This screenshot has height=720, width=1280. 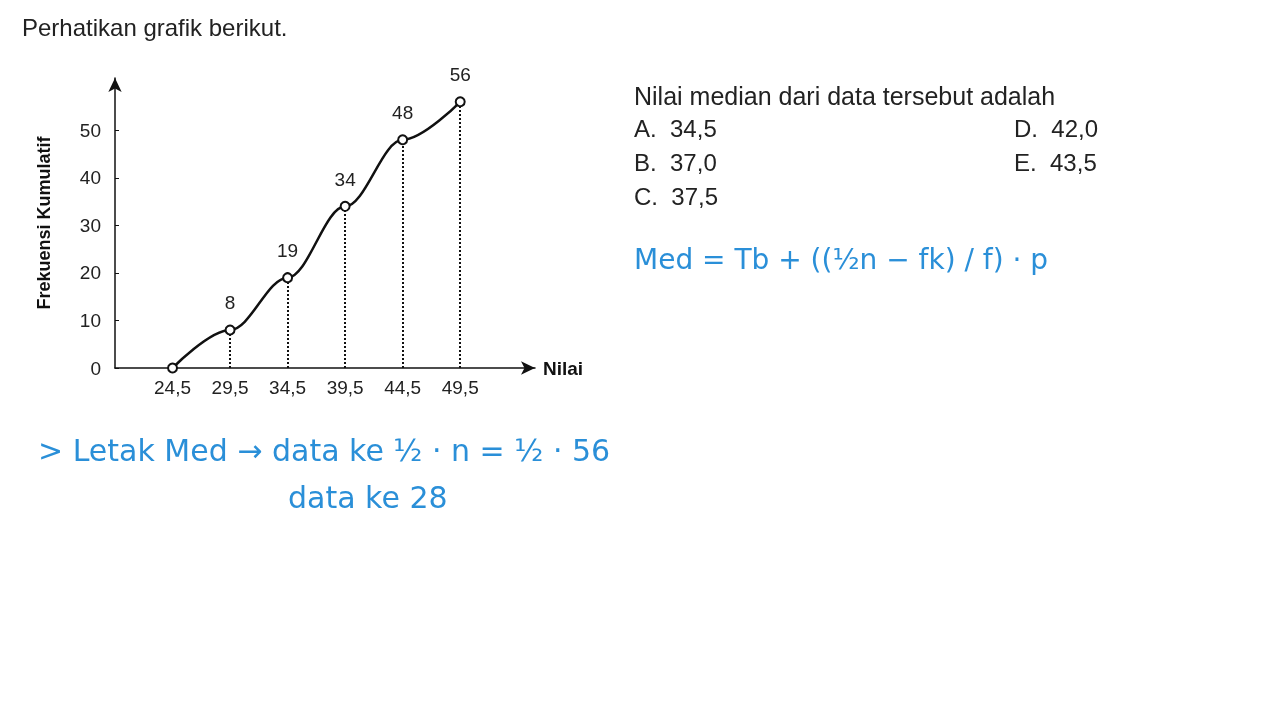 I want to click on text: B. 37,0, so click(x=676, y=163).